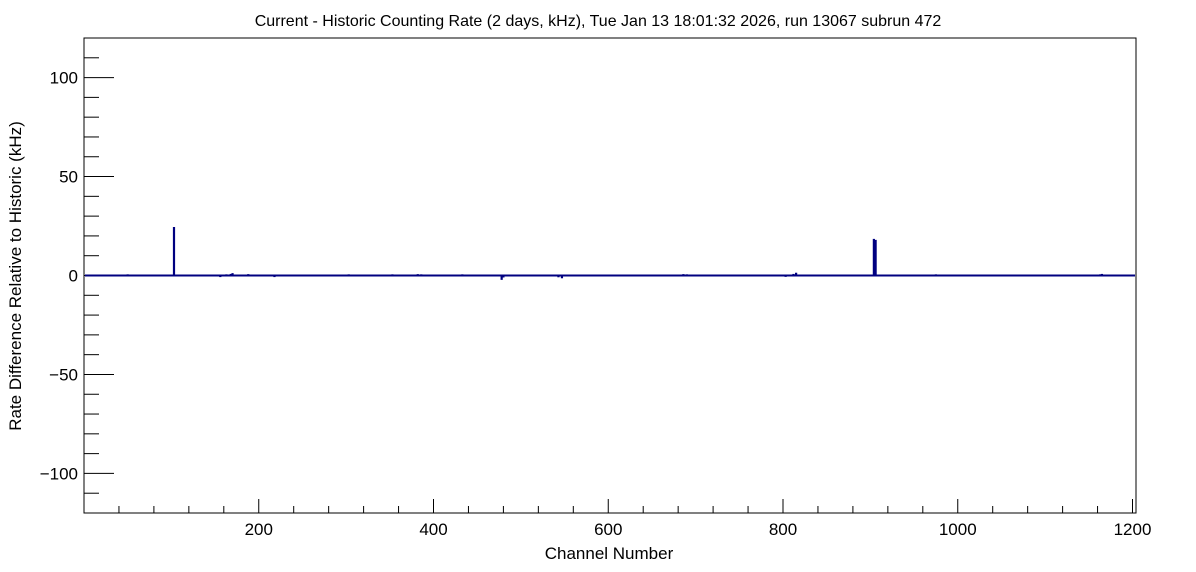 Image resolution: width=1196 pixels, height=572 pixels. What do you see at coordinates (608, 529) in the screenshot?
I see `x-tick-label: 600` at bounding box center [608, 529].